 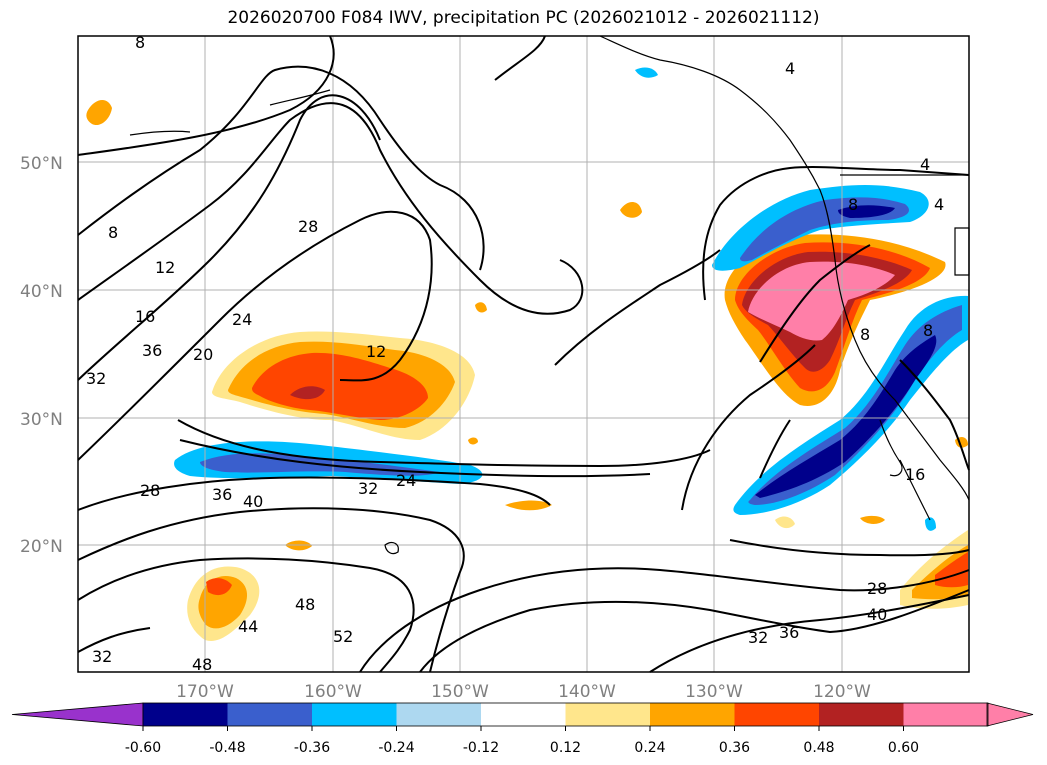 What do you see at coordinates (248, 626) in the screenshot?
I see `contour-label: 44` at bounding box center [248, 626].